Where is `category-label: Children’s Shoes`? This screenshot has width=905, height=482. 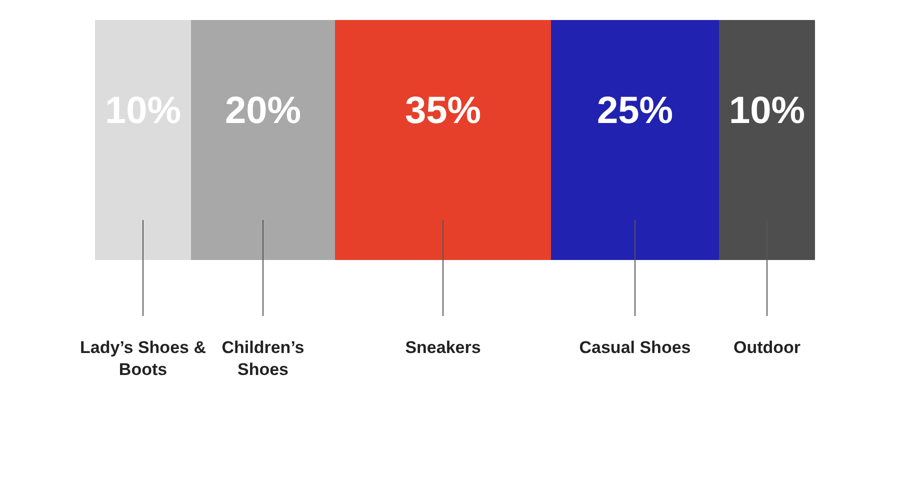
category-label: Children’s Shoes is located at coordinates (263, 358).